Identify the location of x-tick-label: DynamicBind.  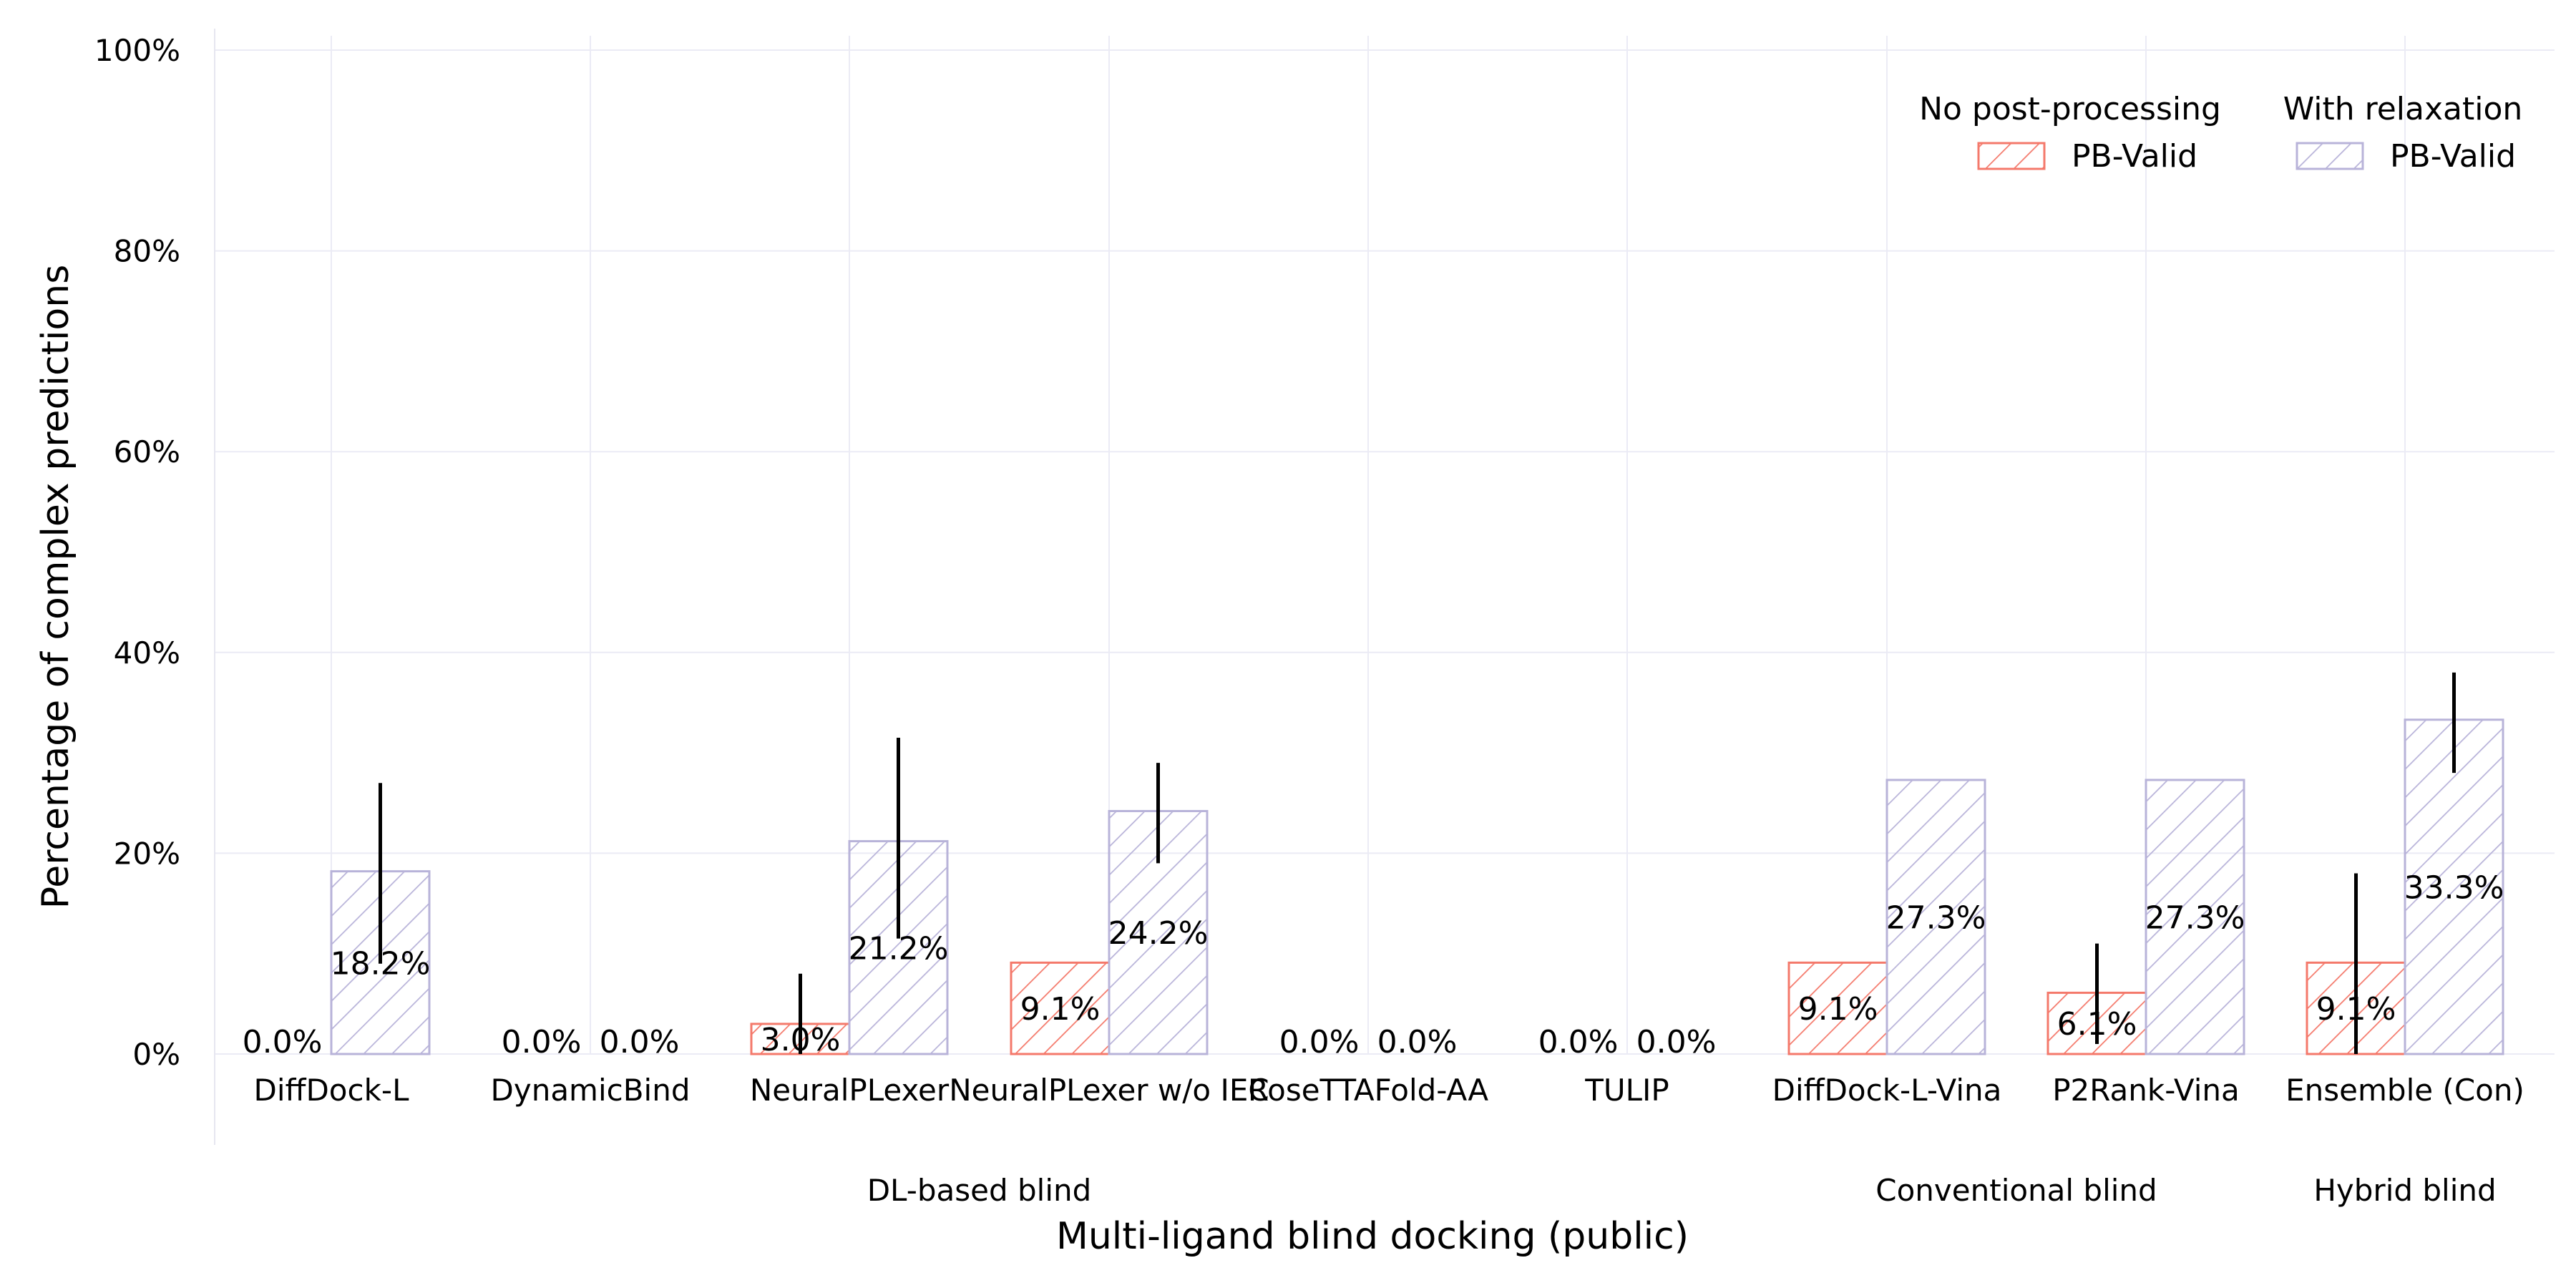
(591, 1090).